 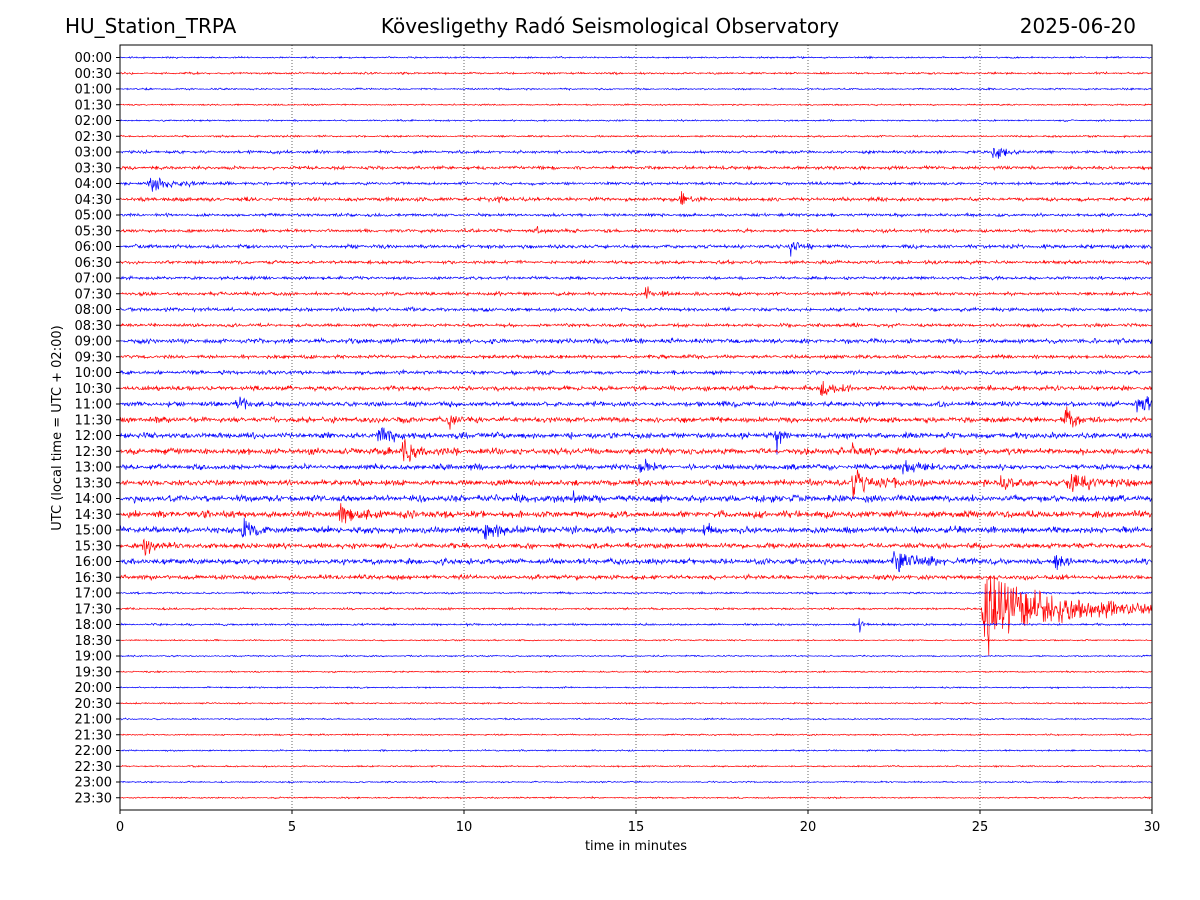 What do you see at coordinates (93, 704) in the screenshot?
I see `row-label-2030: 20:30` at bounding box center [93, 704].